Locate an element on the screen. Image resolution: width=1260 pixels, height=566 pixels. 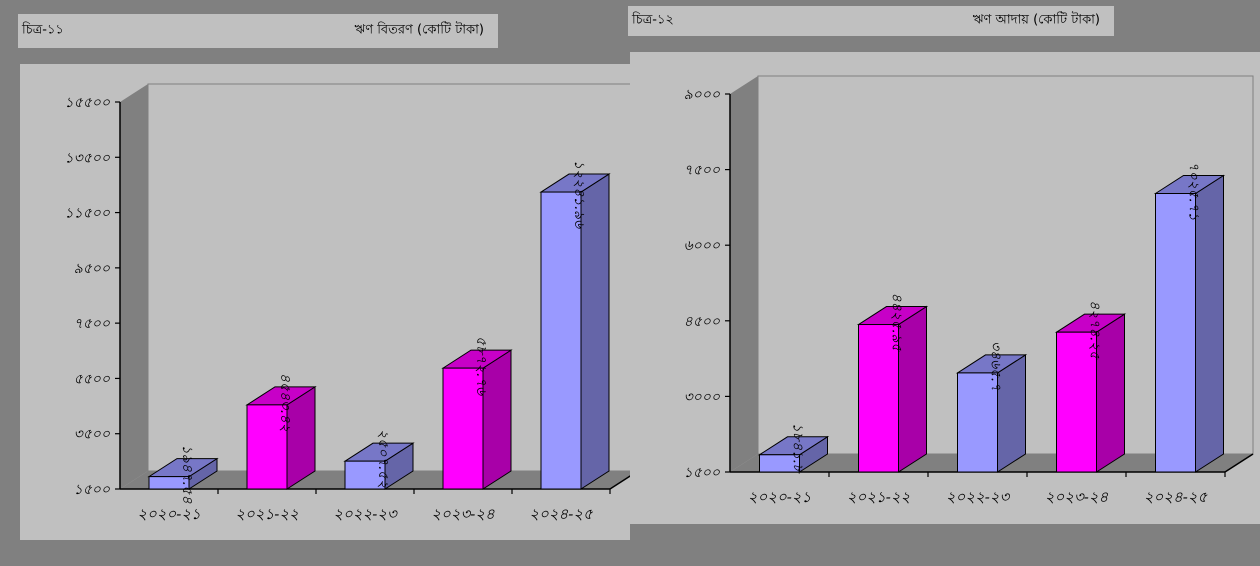
y-tick-label: ৪৫০০ is located at coordinates (702, 322).